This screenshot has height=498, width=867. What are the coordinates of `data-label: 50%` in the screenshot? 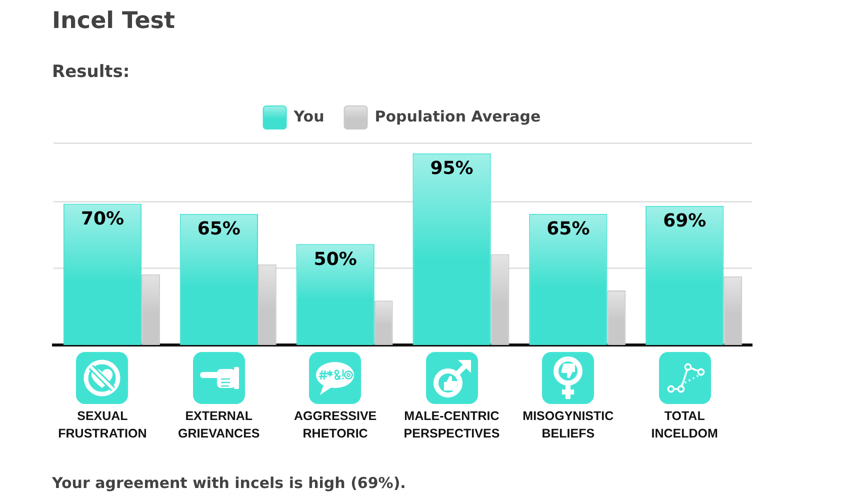 It's located at (335, 259).